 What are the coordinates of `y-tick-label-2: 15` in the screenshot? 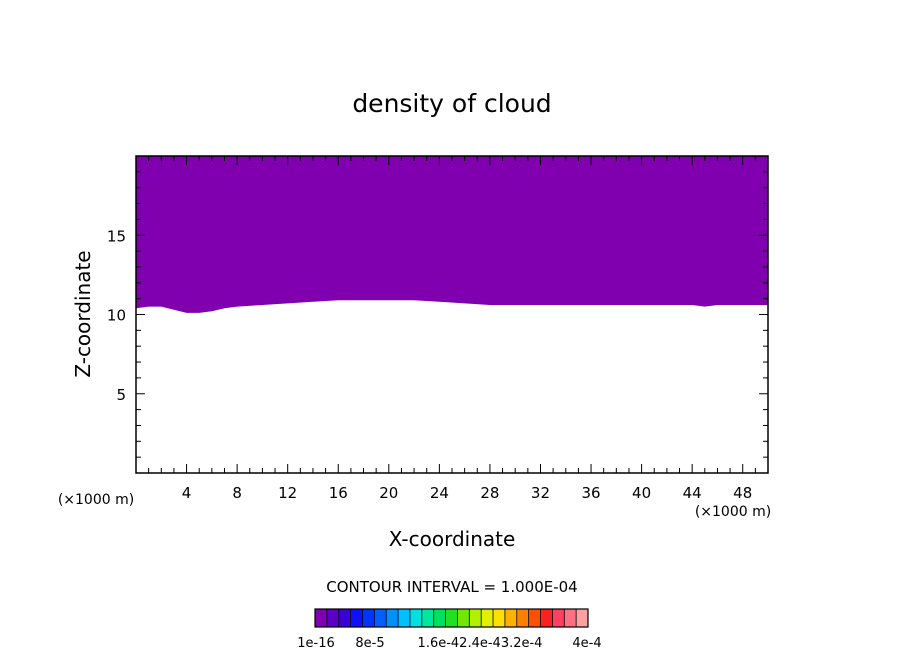 It's located at (116, 236).